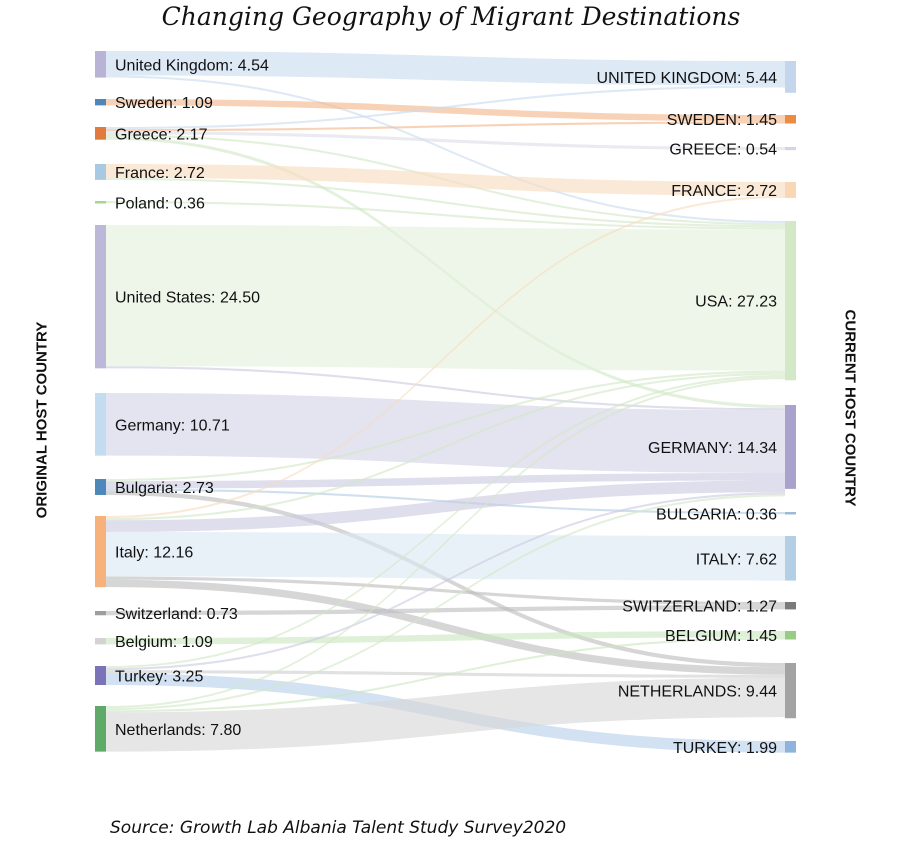 The image size is (902, 864). What do you see at coordinates (445, 610) in the screenshot?
I see `link-ch-to-ch` at bounding box center [445, 610].